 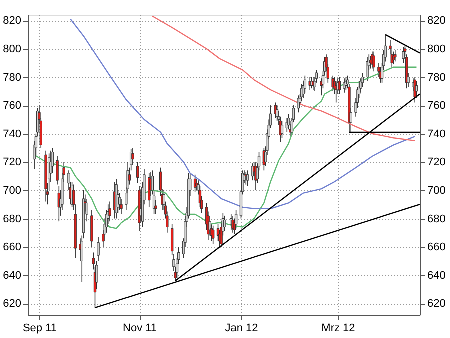 I want to click on y-tick-label: 620, so click(x=12, y=304).